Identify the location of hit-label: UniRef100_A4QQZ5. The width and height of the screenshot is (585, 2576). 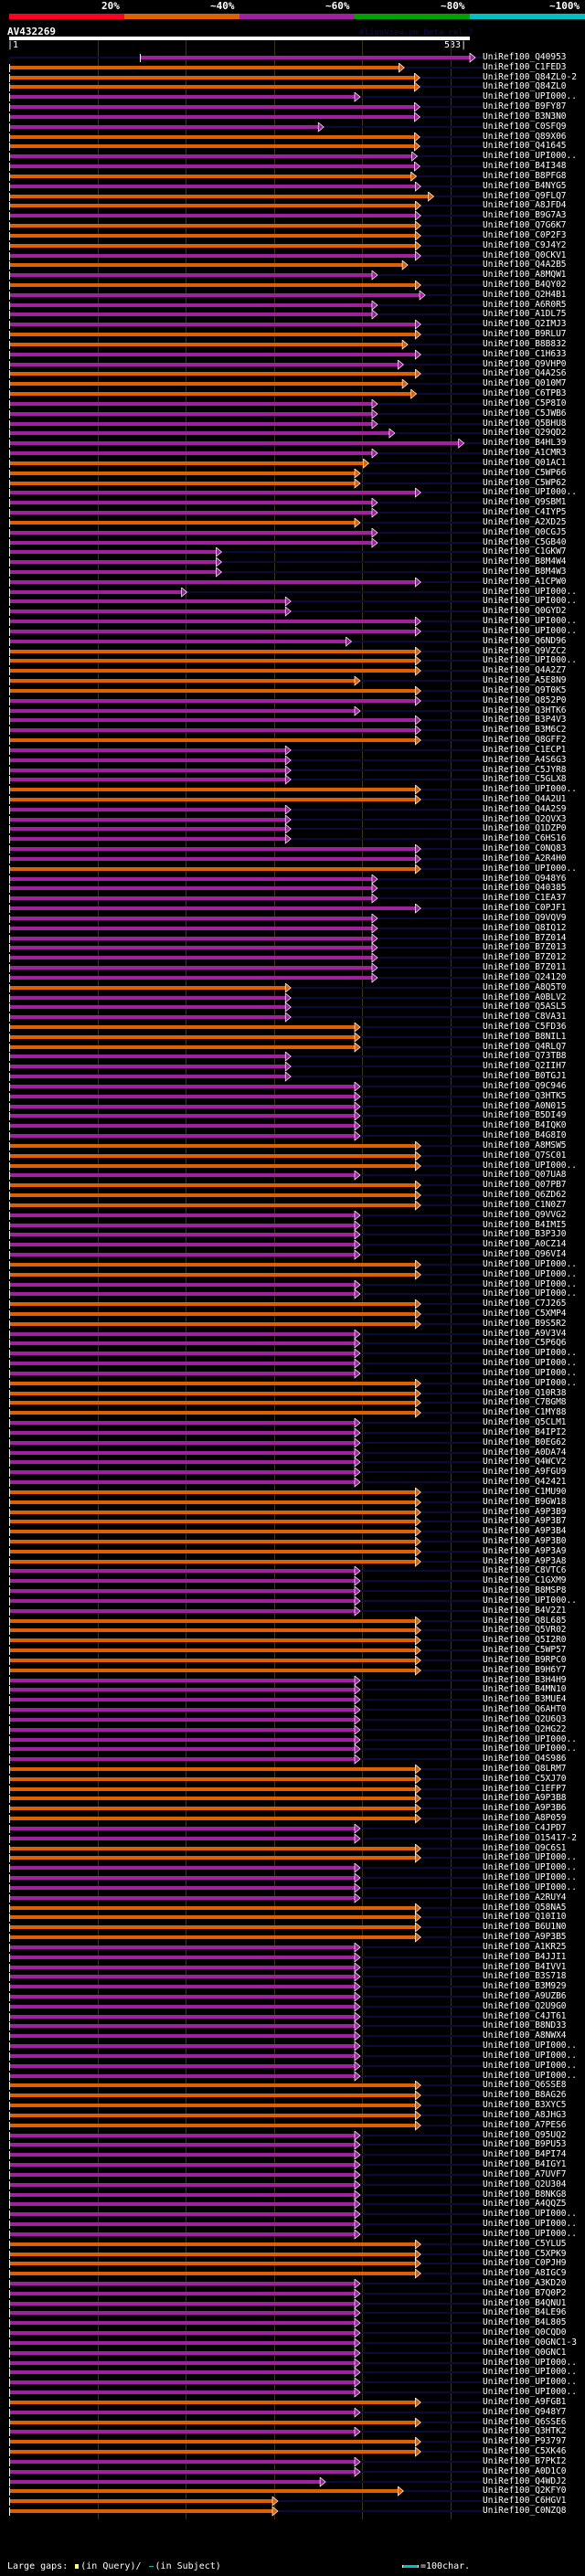
(525, 2204).